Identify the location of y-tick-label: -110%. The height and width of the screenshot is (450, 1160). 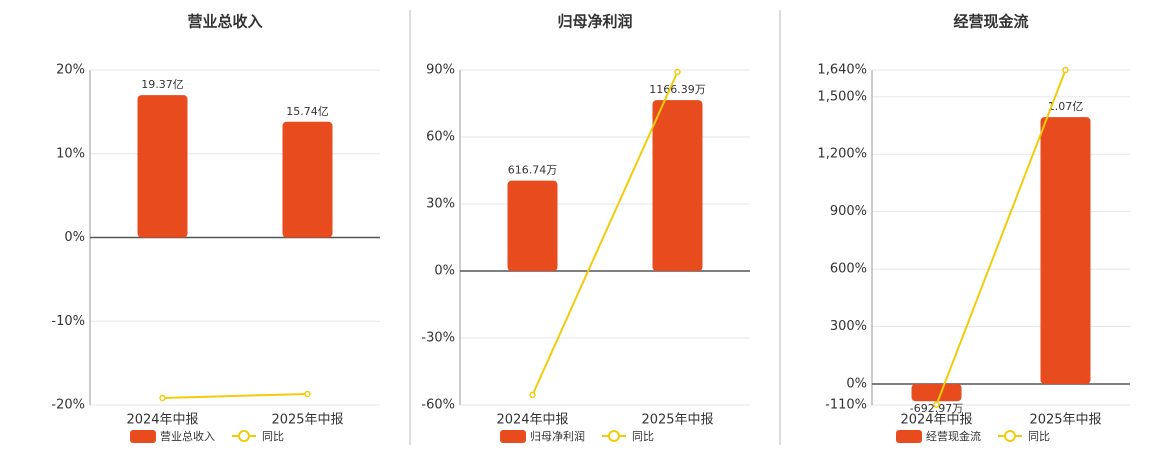
(846, 405).